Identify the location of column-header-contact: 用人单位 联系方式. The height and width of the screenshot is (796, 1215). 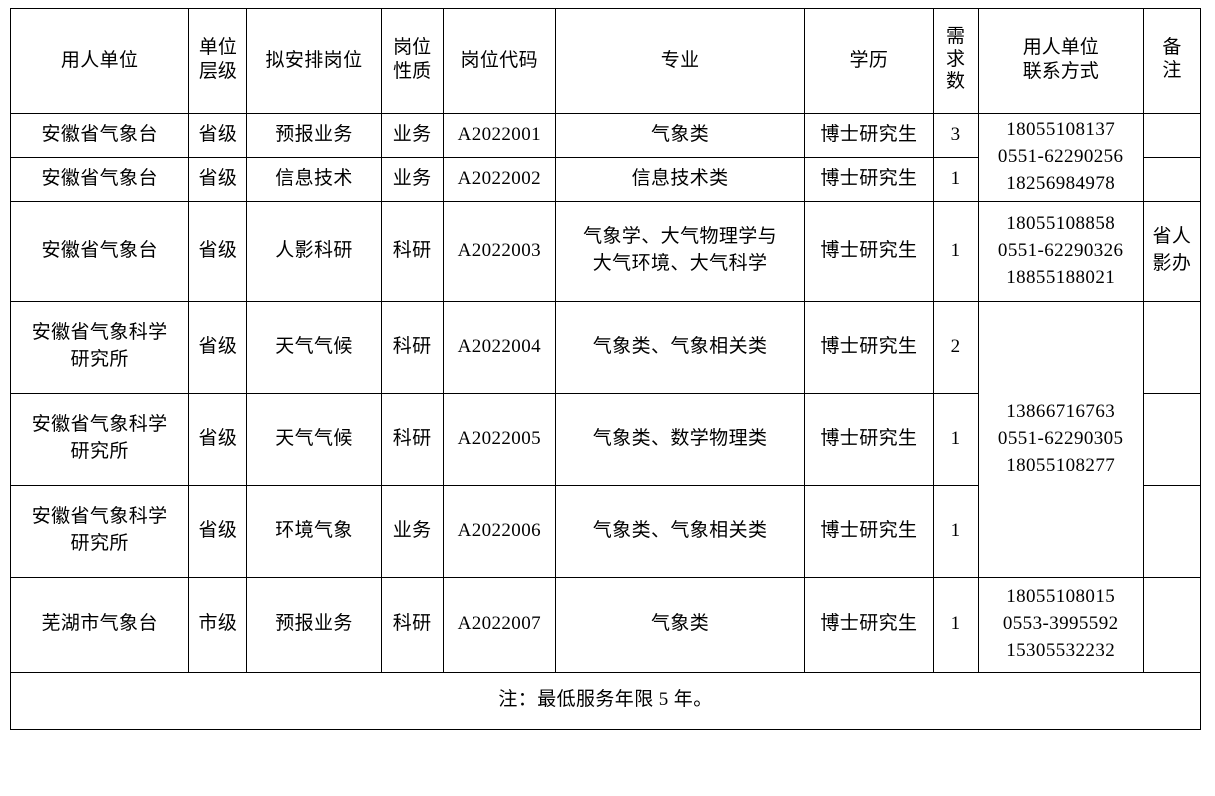
(1060, 61).